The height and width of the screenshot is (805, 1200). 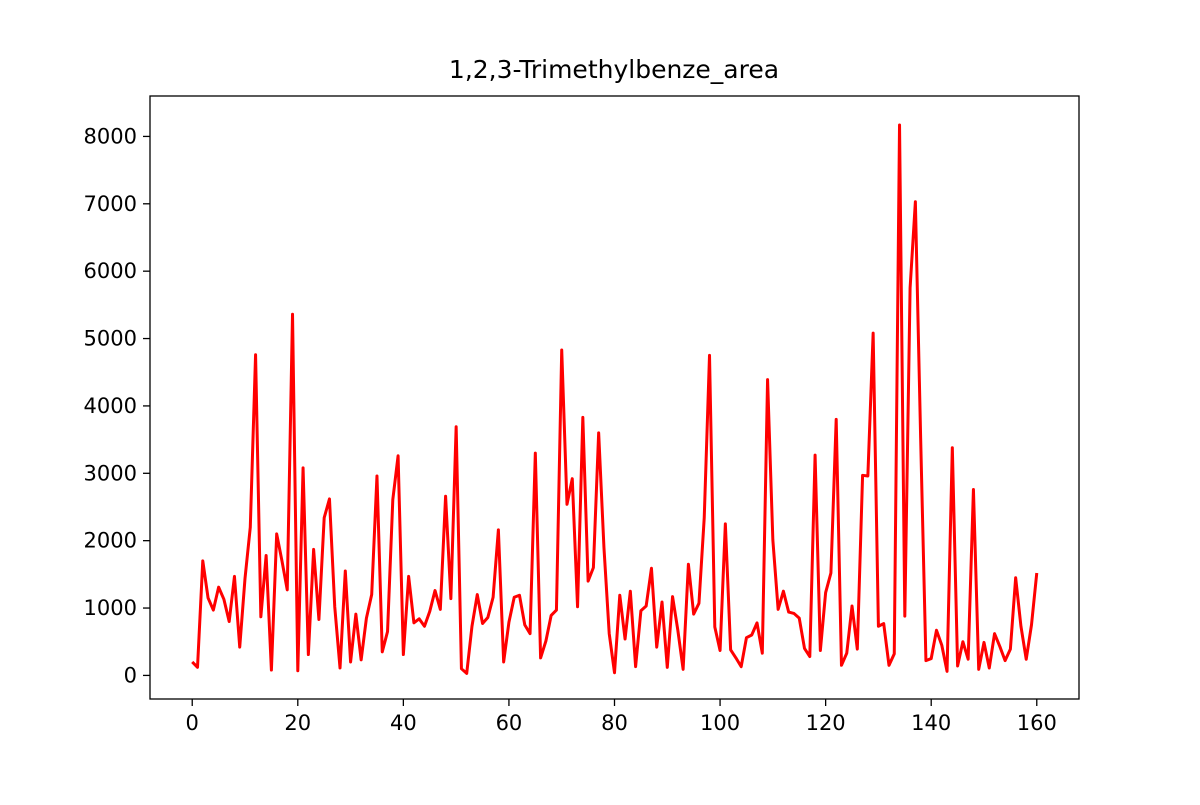 What do you see at coordinates (110, 473) in the screenshot?
I see `y-tick-label: 3000` at bounding box center [110, 473].